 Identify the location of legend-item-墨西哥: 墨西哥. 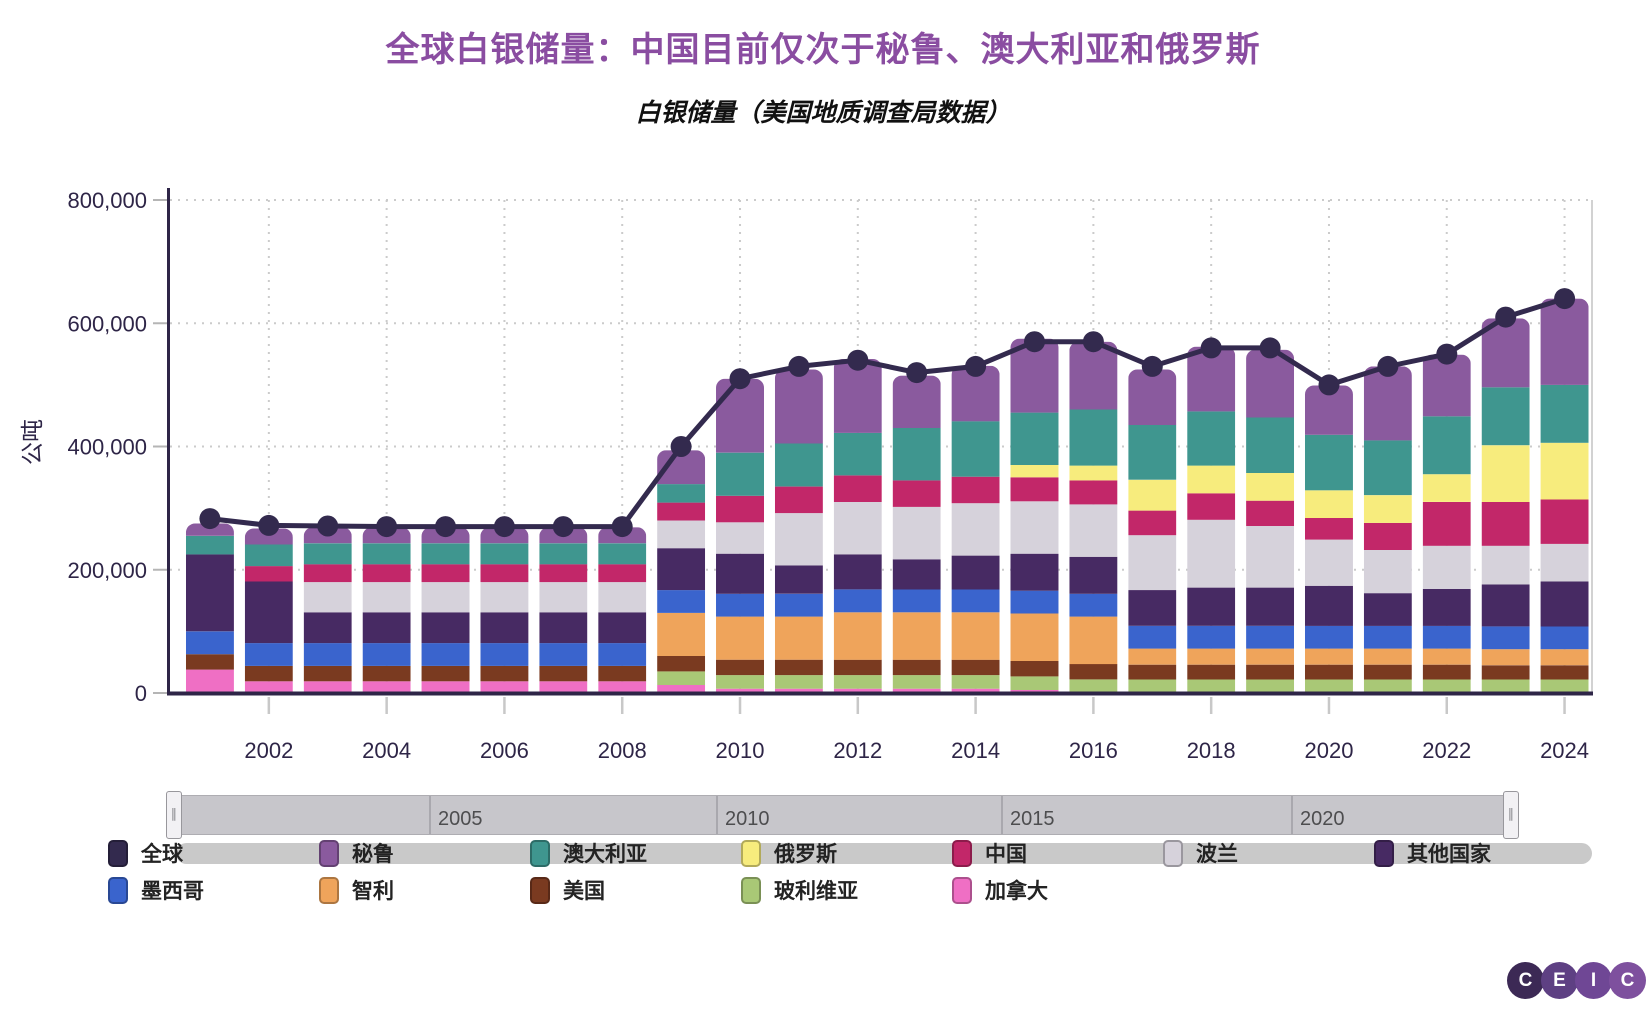
(213, 890).